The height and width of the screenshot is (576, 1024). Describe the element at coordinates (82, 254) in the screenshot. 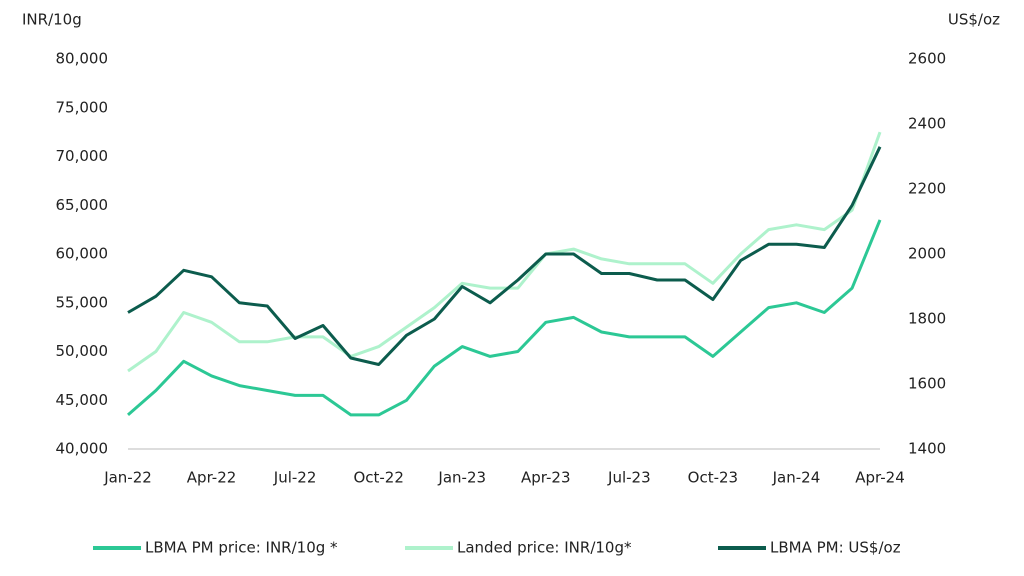

I see `y-tick-label: 60,000` at that location.